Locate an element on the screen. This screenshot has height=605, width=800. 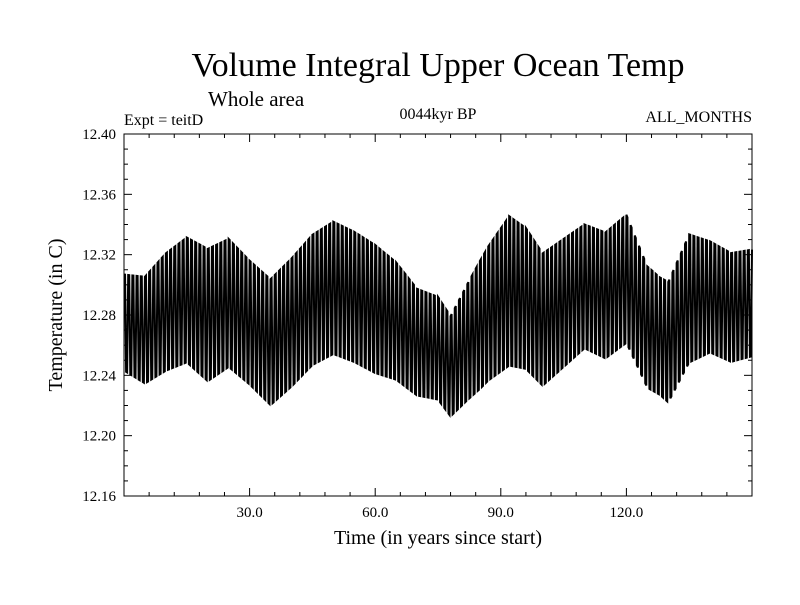
x-tick-label: 30.0 is located at coordinates (249, 513).